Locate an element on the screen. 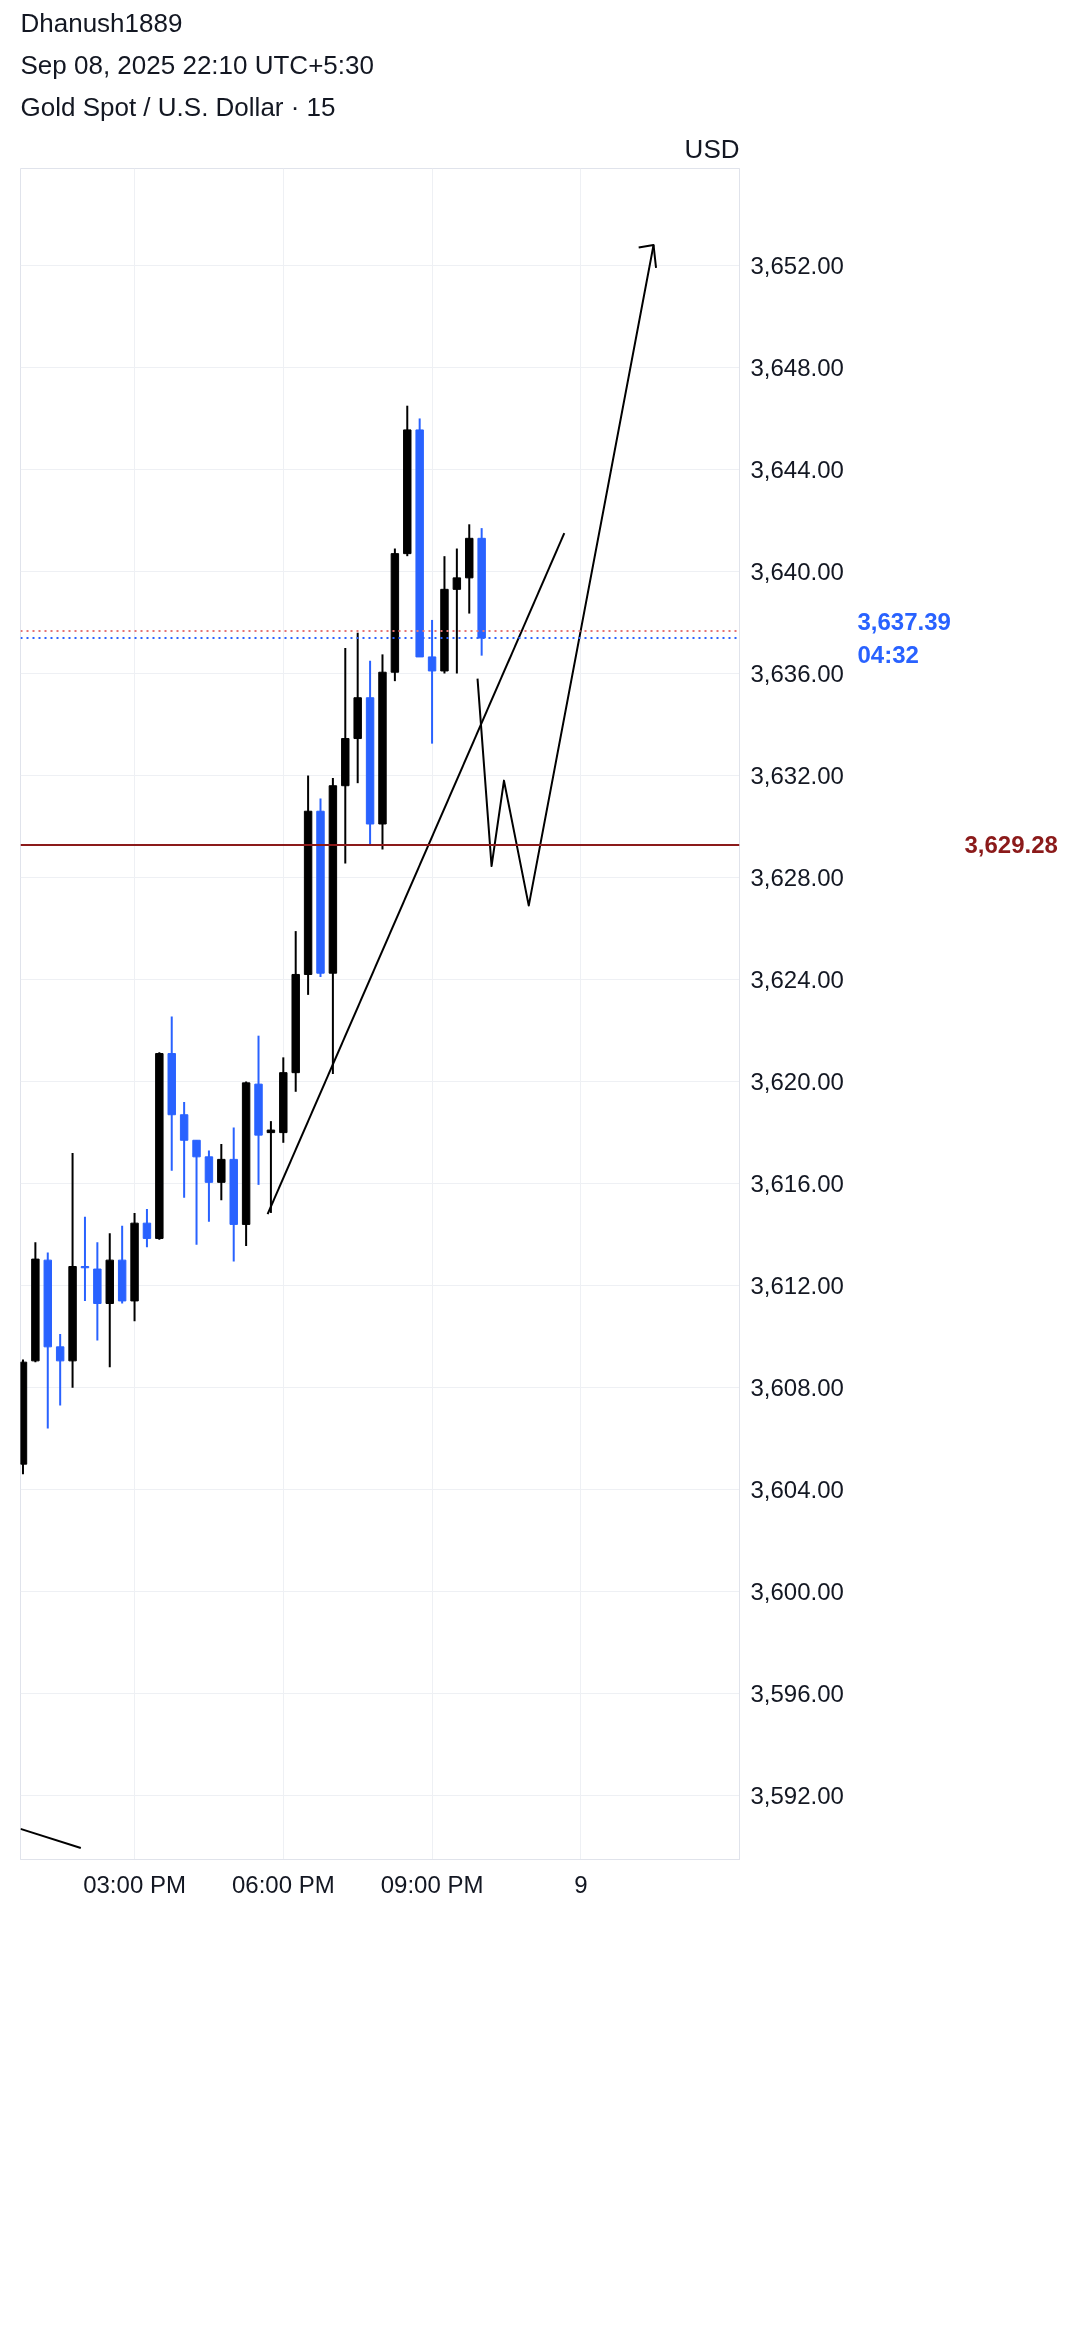 This screenshot has height=2340, width=1080. y-tick-label: 3,608.00 is located at coordinates (797, 1388).